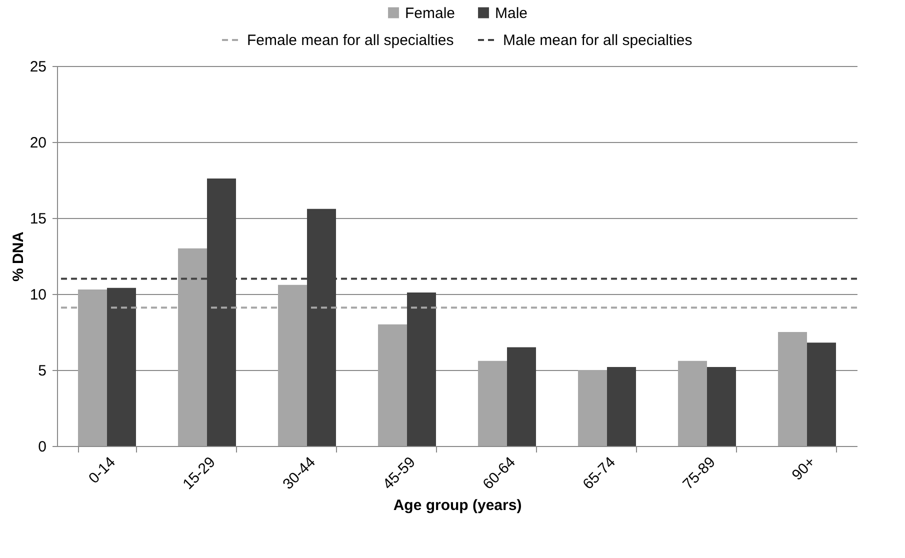 This screenshot has height=558, width=905. What do you see at coordinates (102, 471) in the screenshot?
I see `x-tick-label: 0-14` at bounding box center [102, 471].